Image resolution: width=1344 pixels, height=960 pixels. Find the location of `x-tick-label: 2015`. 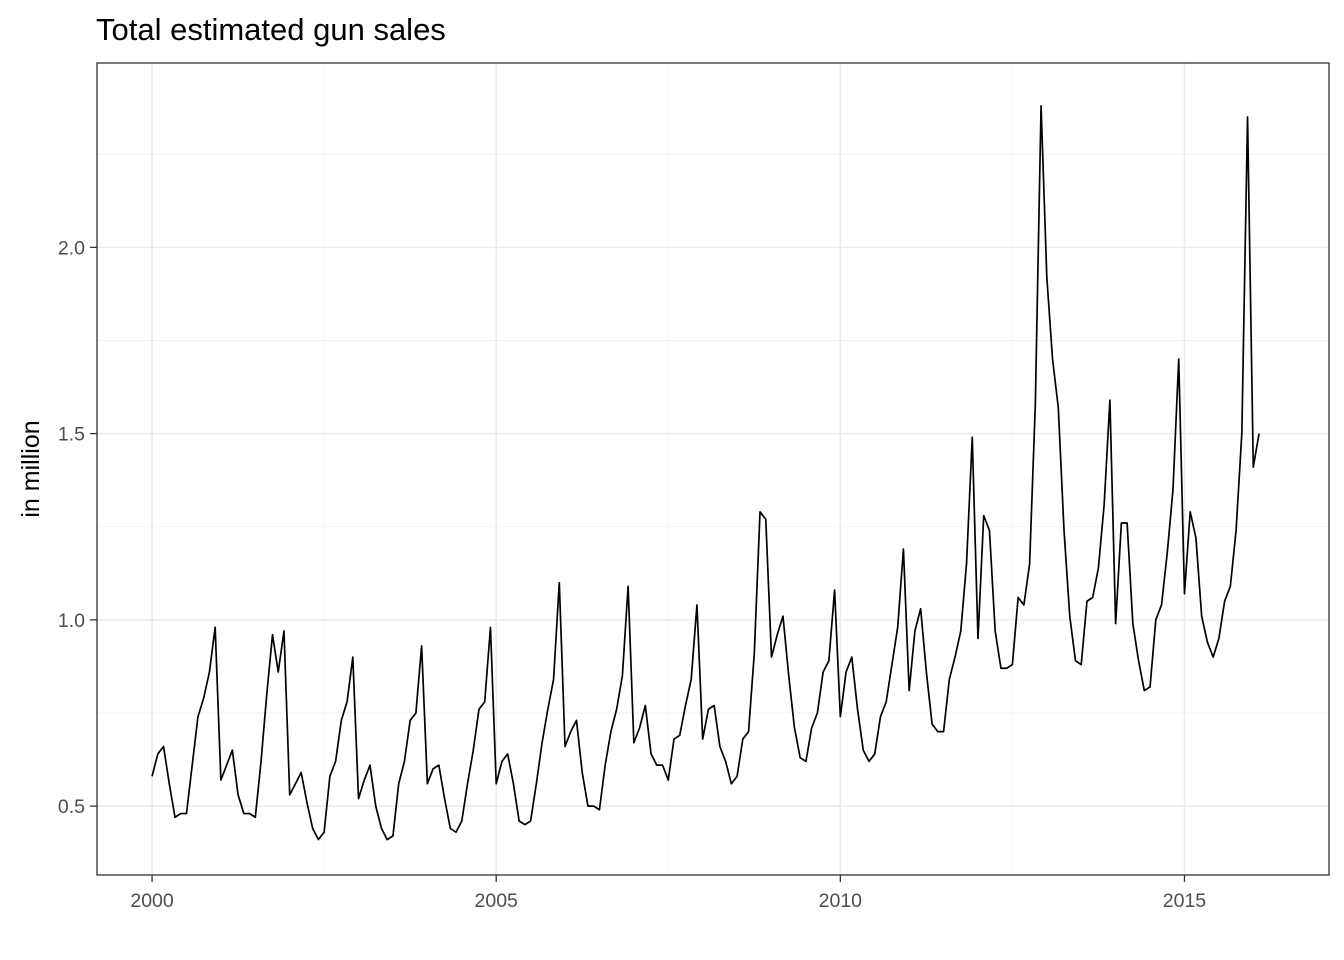

x-tick-label: 2015 is located at coordinates (1185, 901).